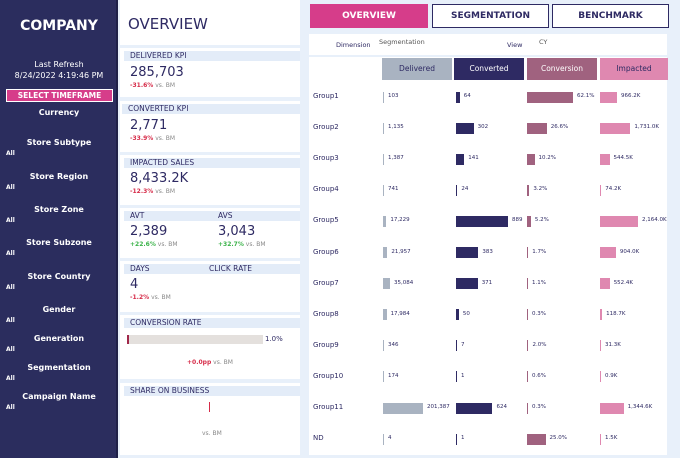 Image resolution: width=680 pixels, height=458 pixels. I want to click on filter-label: Store Subtype, so click(59, 142).